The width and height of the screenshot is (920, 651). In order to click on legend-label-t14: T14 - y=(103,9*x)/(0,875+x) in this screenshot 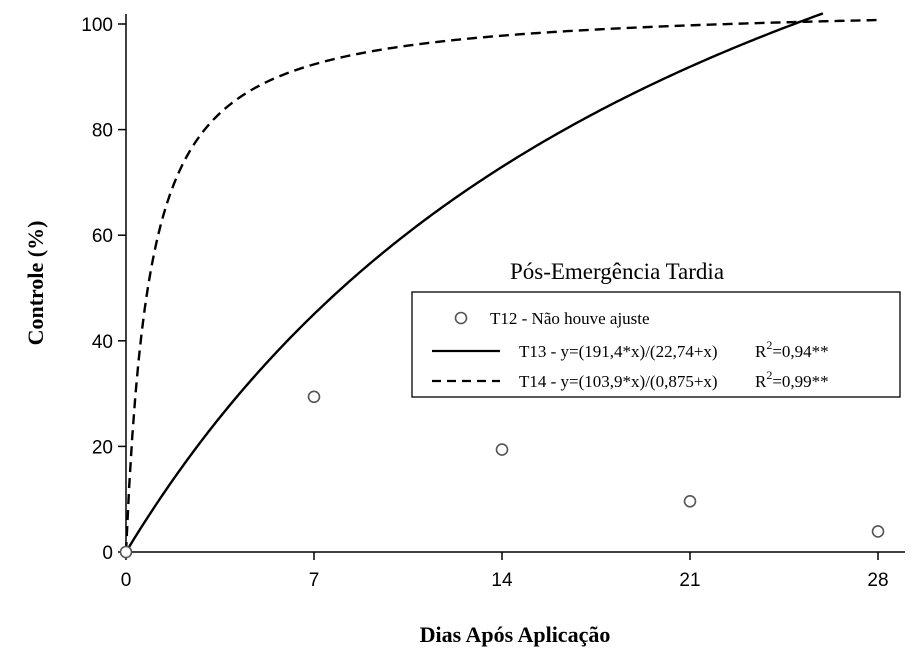, I will do `click(618, 381)`.